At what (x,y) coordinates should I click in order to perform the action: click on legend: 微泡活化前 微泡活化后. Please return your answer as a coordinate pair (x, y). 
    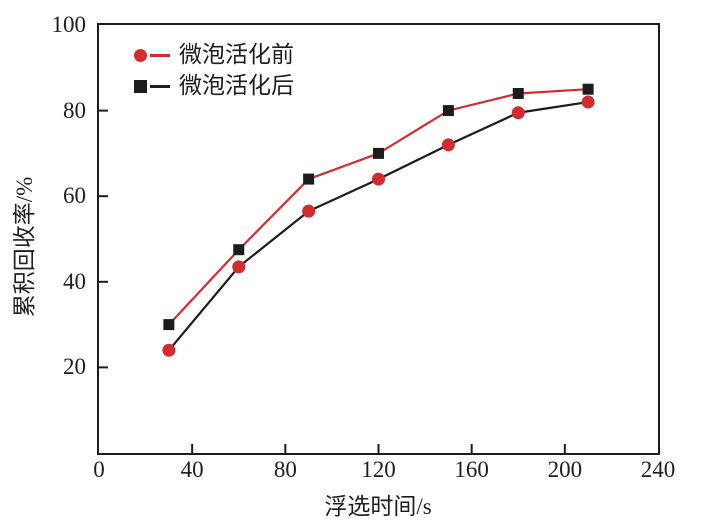
    Looking at the image, I should click on (214, 73).